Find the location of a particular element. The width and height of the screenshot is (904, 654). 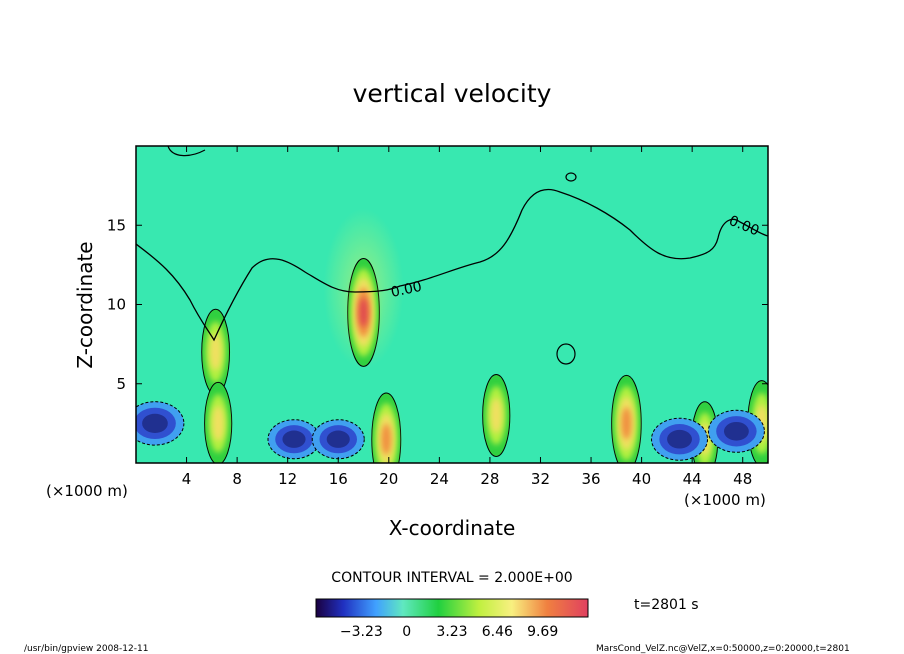

x-unit-right: (×1000 m) is located at coordinates (725, 500).